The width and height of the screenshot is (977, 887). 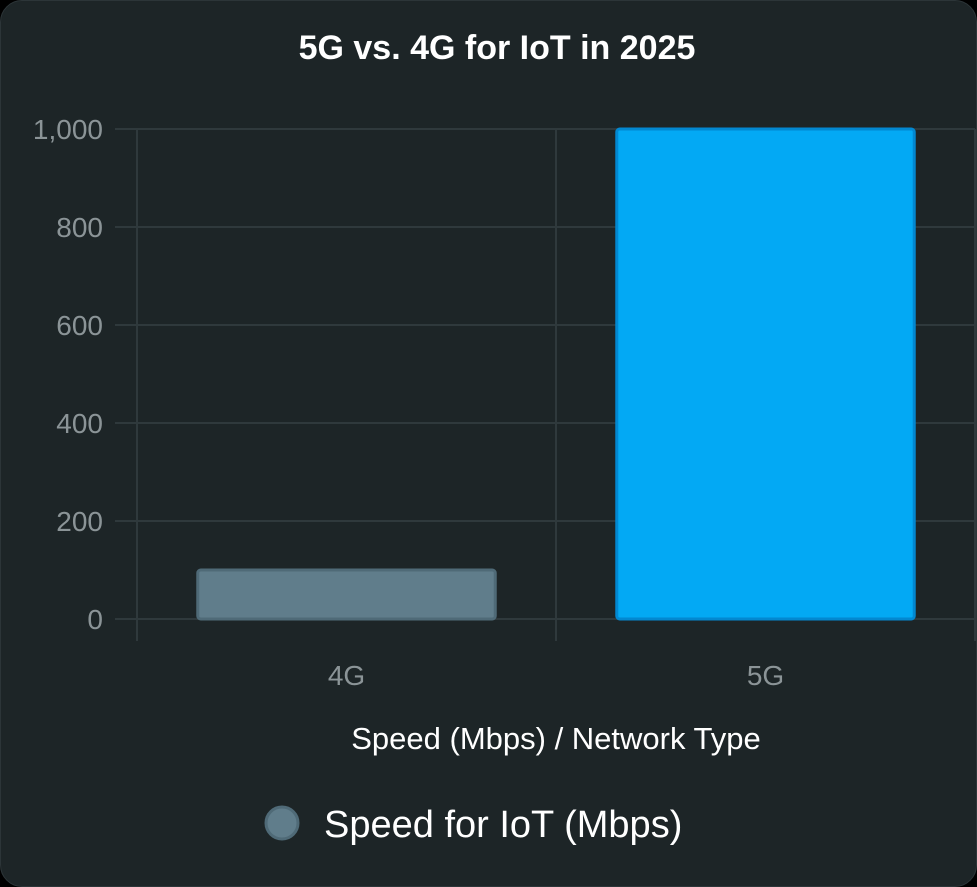 I want to click on y-tick-label: 600, so click(x=79, y=325).